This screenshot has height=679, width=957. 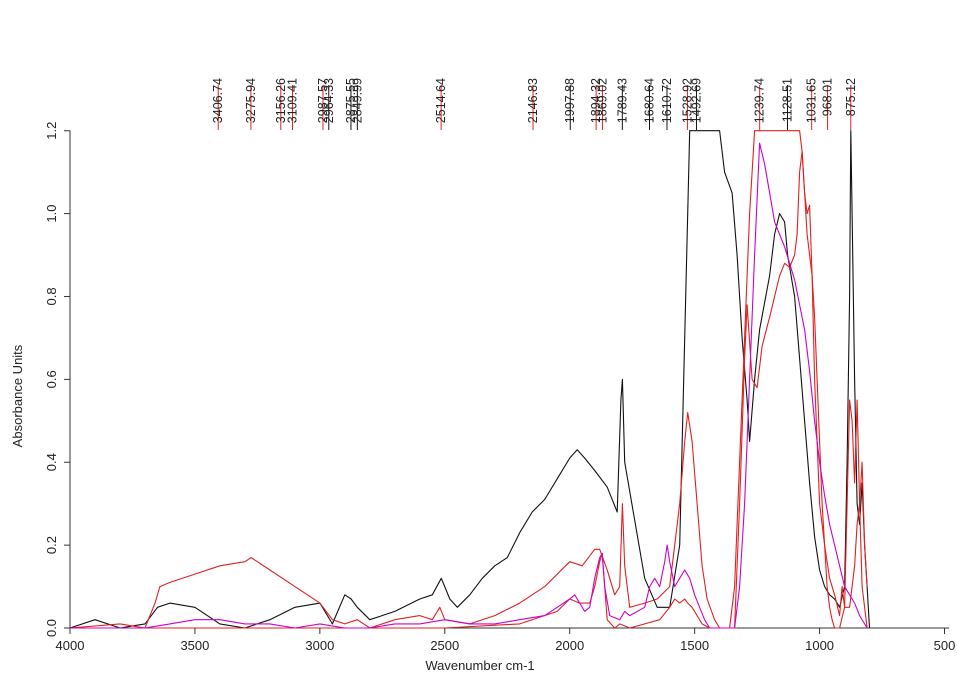 What do you see at coordinates (51, 462) in the screenshot?
I see `y-tick-label: 0.4` at bounding box center [51, 462].